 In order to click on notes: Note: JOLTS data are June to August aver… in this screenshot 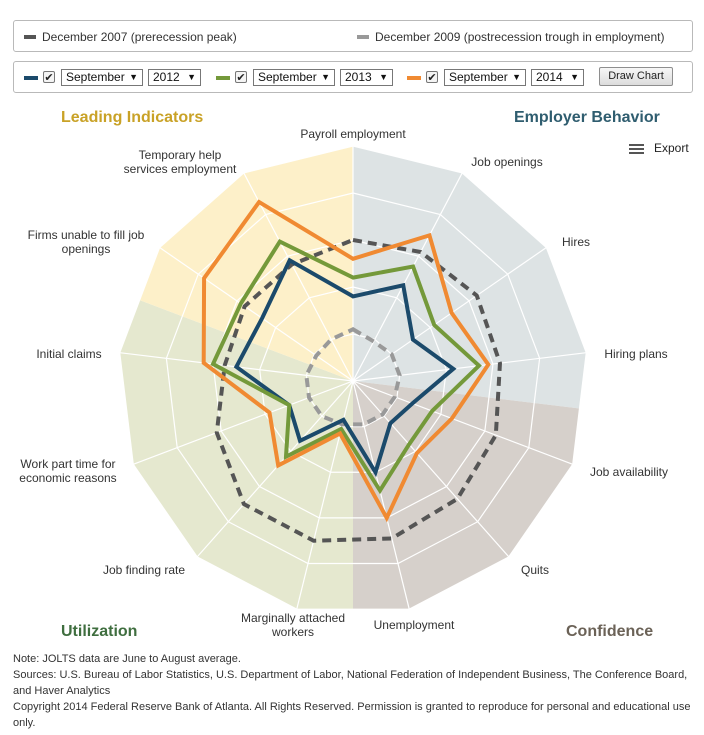, I will do `click(353, 691)`.